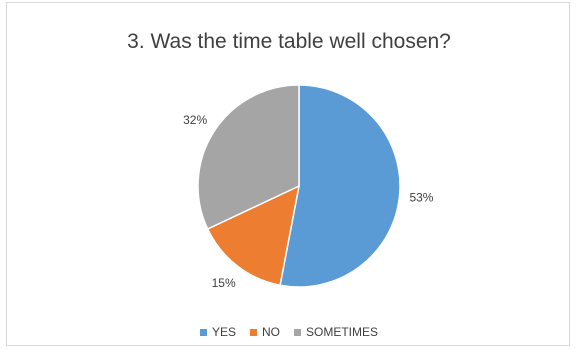 The image size is (579, 349). I want to click on legend-label-sometimes: SOMETIMES, so click(342, 332).